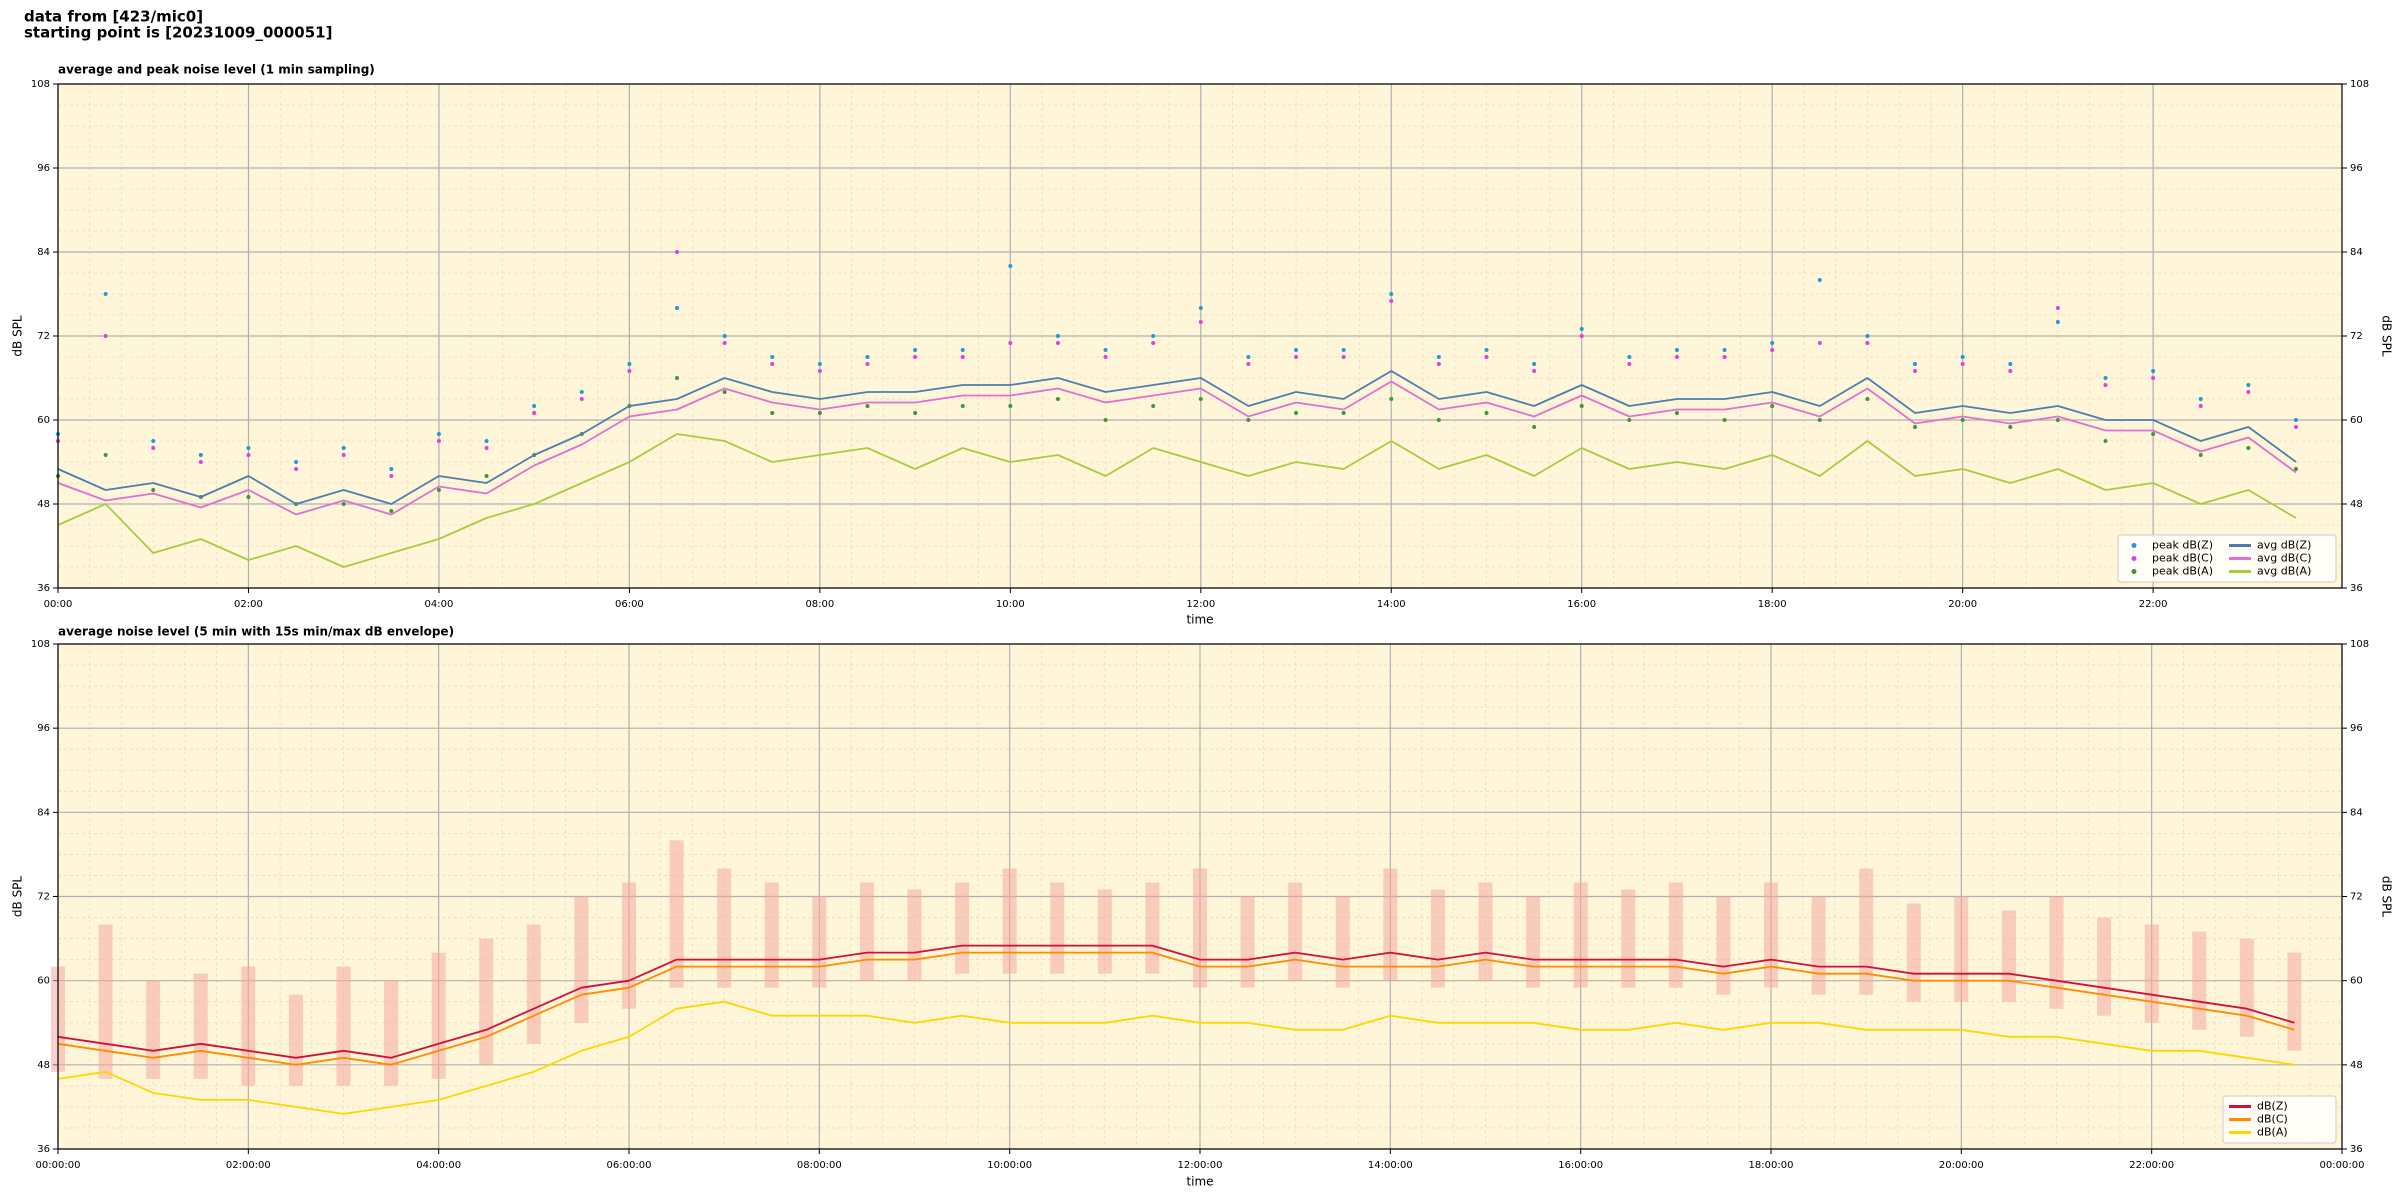 The width and height of the screenshot is (2400, 1200). I want to click on x-tick-label: 08:00:00, so click(819, 1165).